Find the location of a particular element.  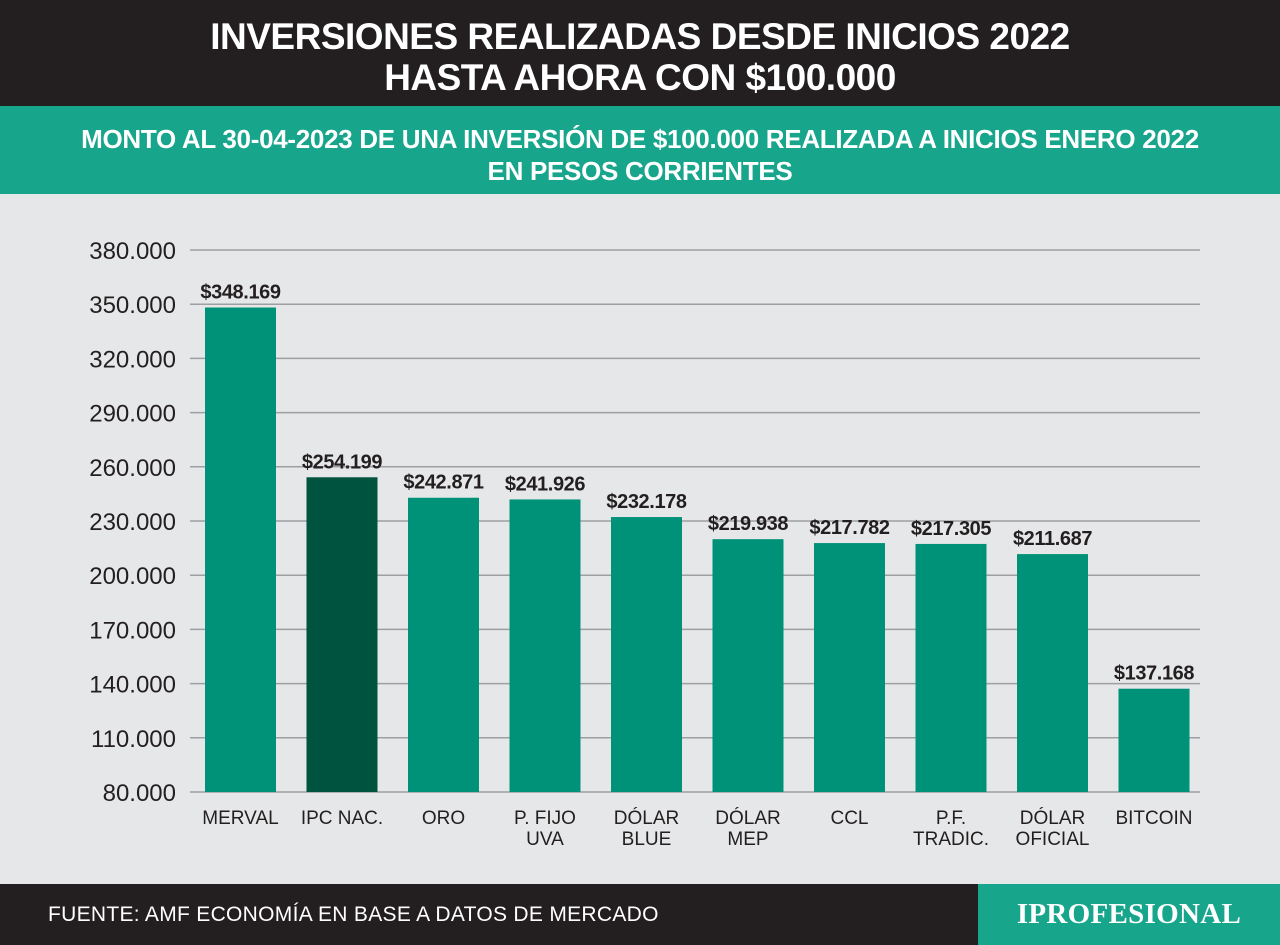

x-tick-label: P.F. is located at coordinates (951, 818).